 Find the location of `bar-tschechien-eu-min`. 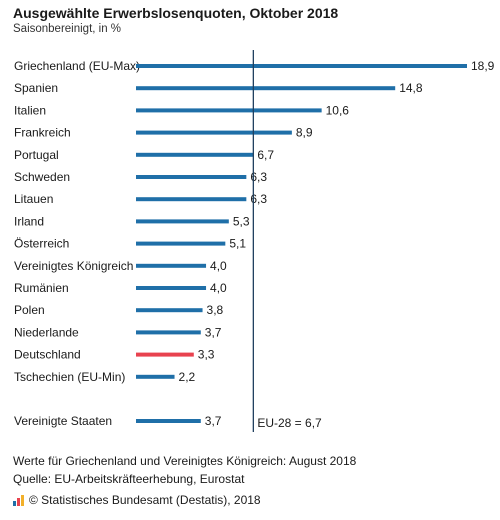

bar-tschechien-eu-min is located at coordinates (155, 376).